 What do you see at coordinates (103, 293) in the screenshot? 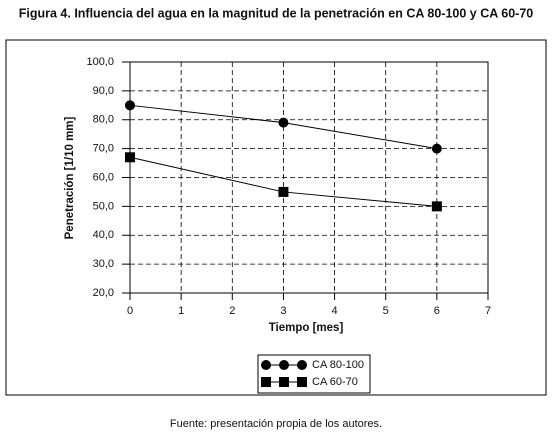
I see `y-tick-label: 20,0` at bounding box center [103, 293].